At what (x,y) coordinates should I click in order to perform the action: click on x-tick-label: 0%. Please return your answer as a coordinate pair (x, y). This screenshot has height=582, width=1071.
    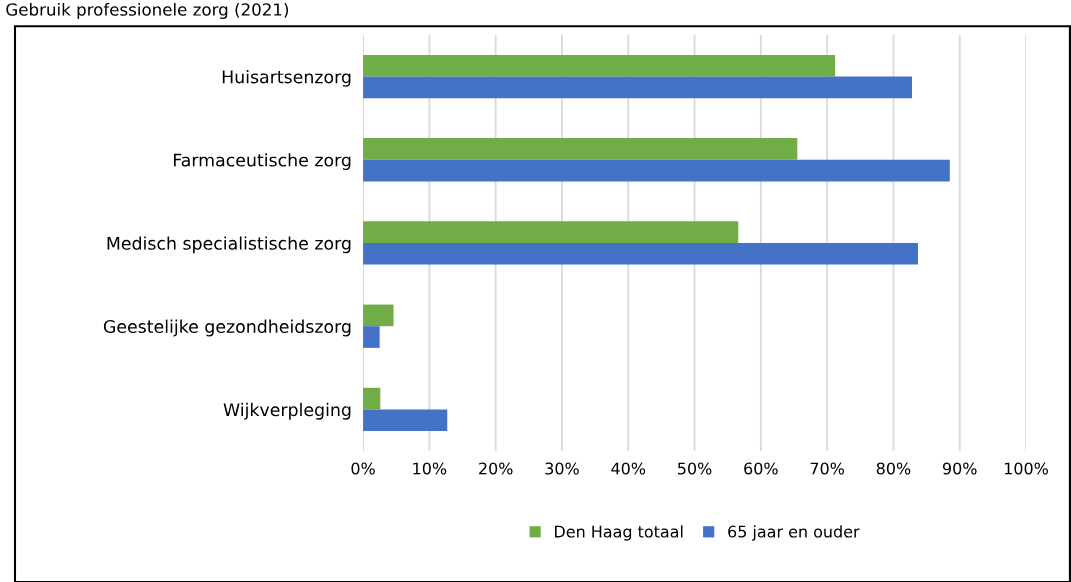
    Looking at the image, I should click on (363, 468).